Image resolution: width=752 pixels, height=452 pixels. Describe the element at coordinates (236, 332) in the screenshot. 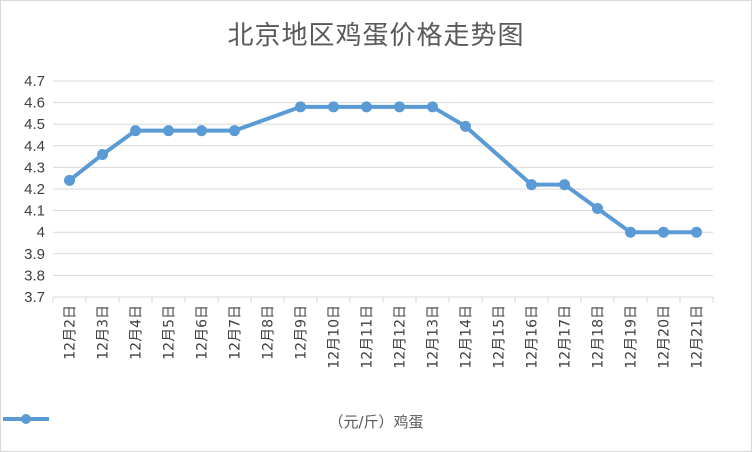

I see `x-tick-label: 12月7日` at that location.